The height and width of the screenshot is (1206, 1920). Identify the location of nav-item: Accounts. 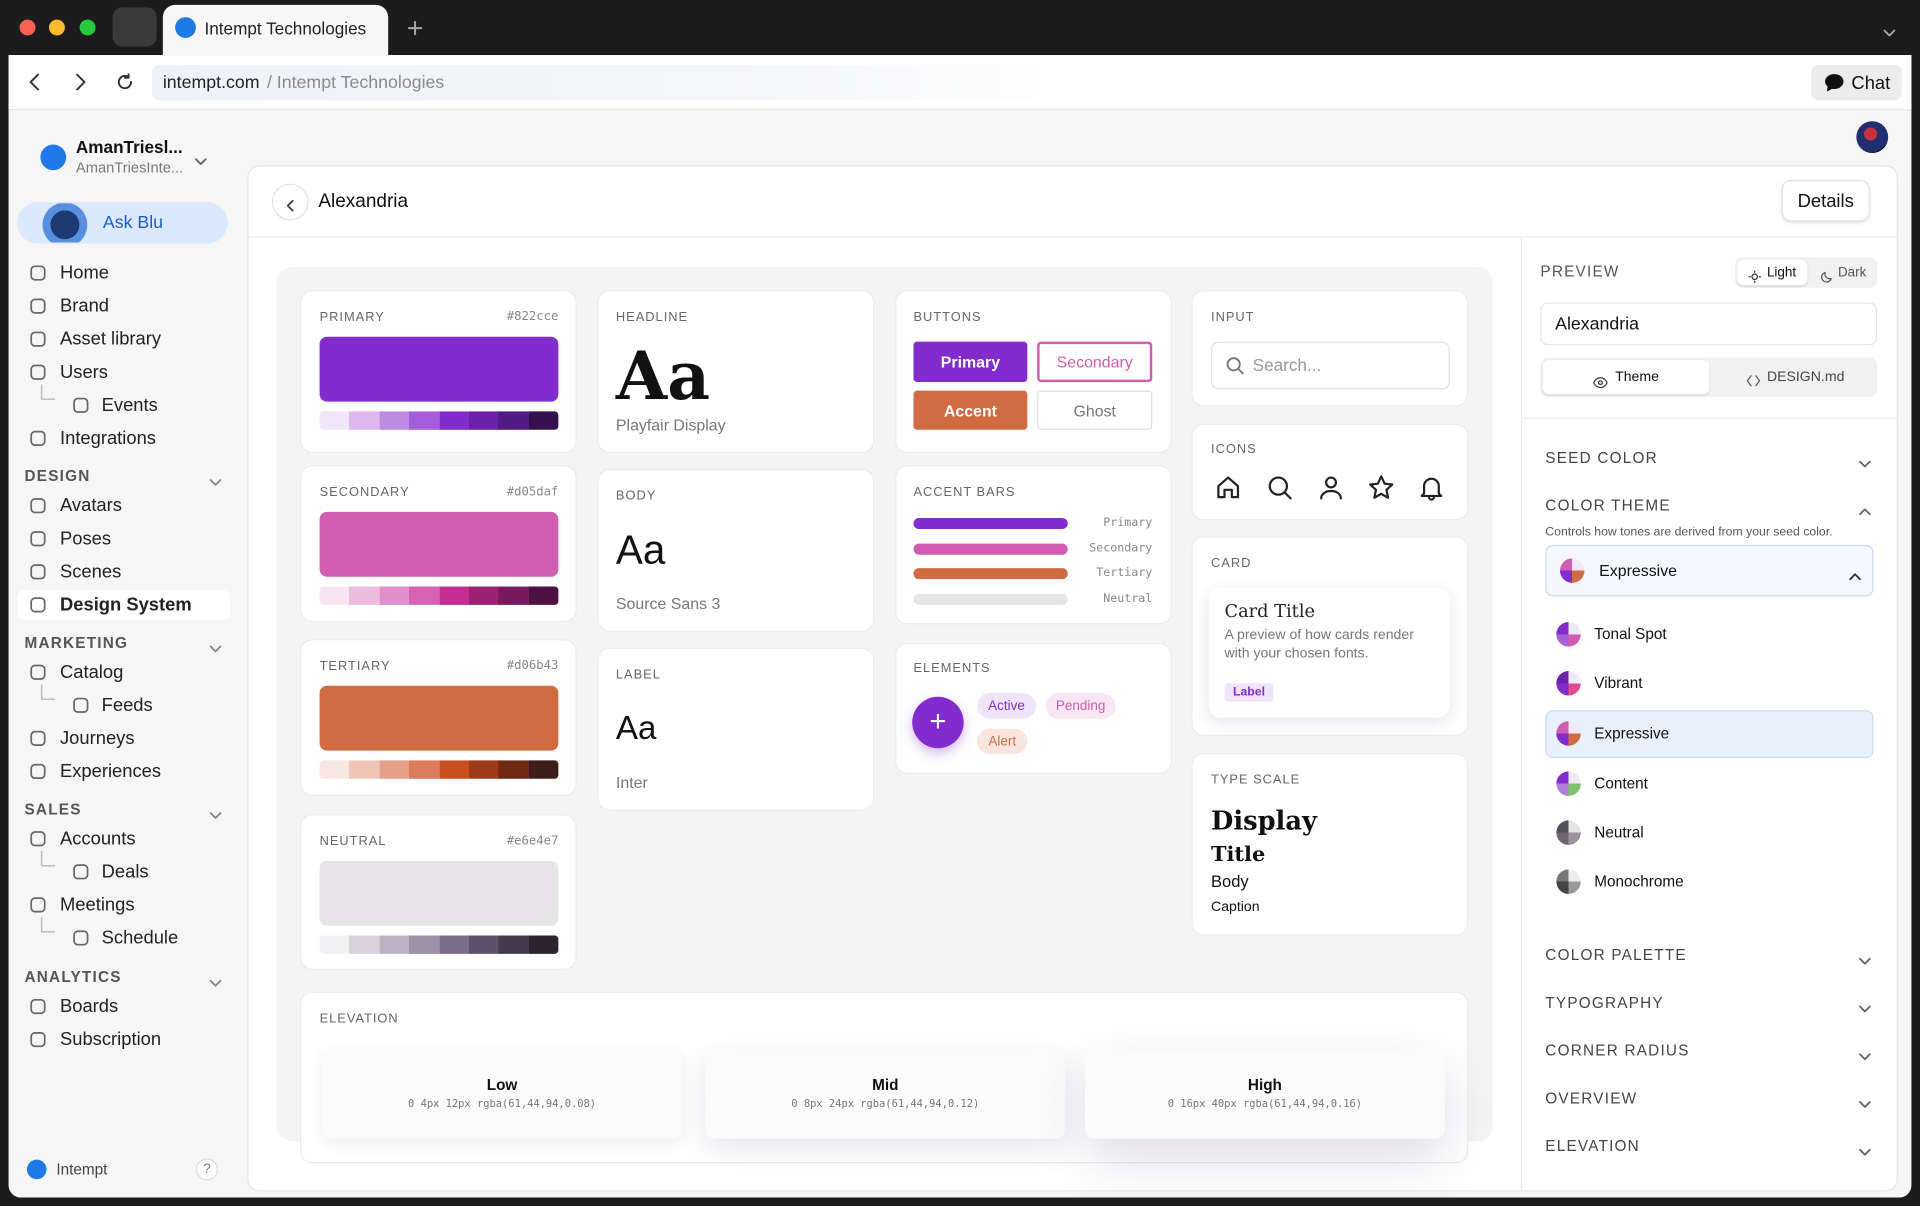
(98, 839).